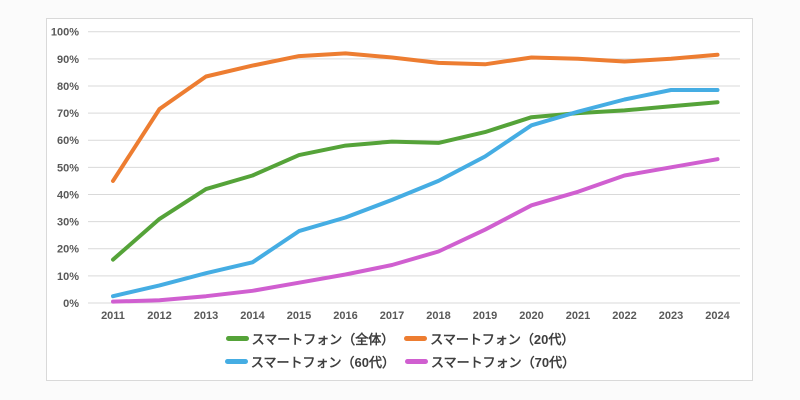  Describe the element at coordinates (345, 316) in the screenshot. I see `x-axis-tick-label: 2016` at that location.